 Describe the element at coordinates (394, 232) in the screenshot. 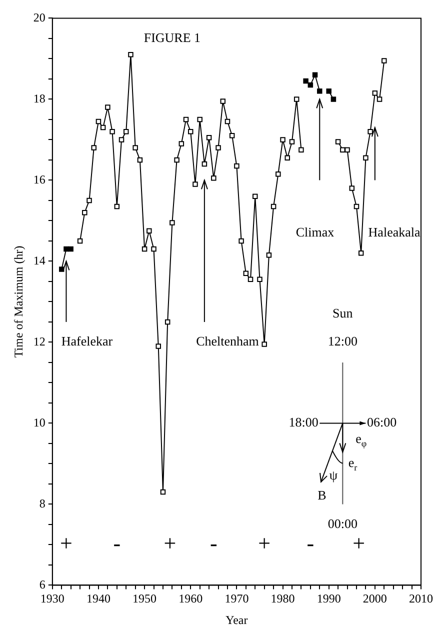

I see `annotation: Haleakala` at that location.